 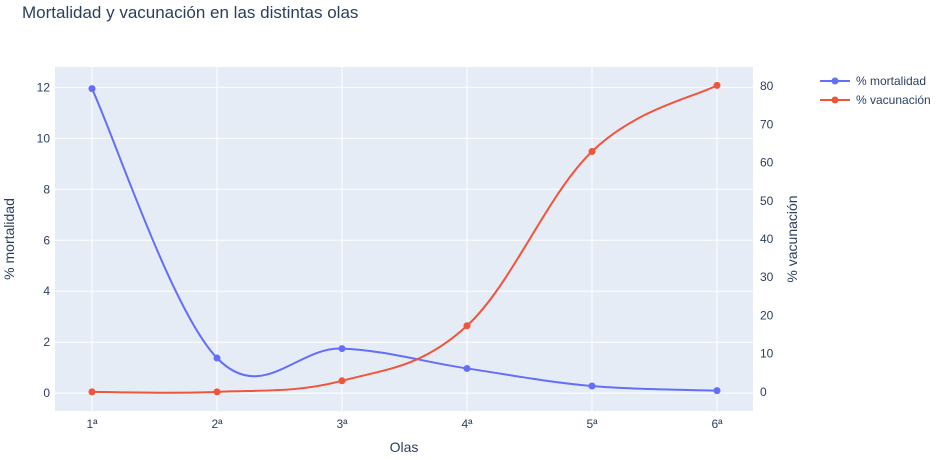 I want to click on y-left-tick-label: 10, so click(x=44, y=138).